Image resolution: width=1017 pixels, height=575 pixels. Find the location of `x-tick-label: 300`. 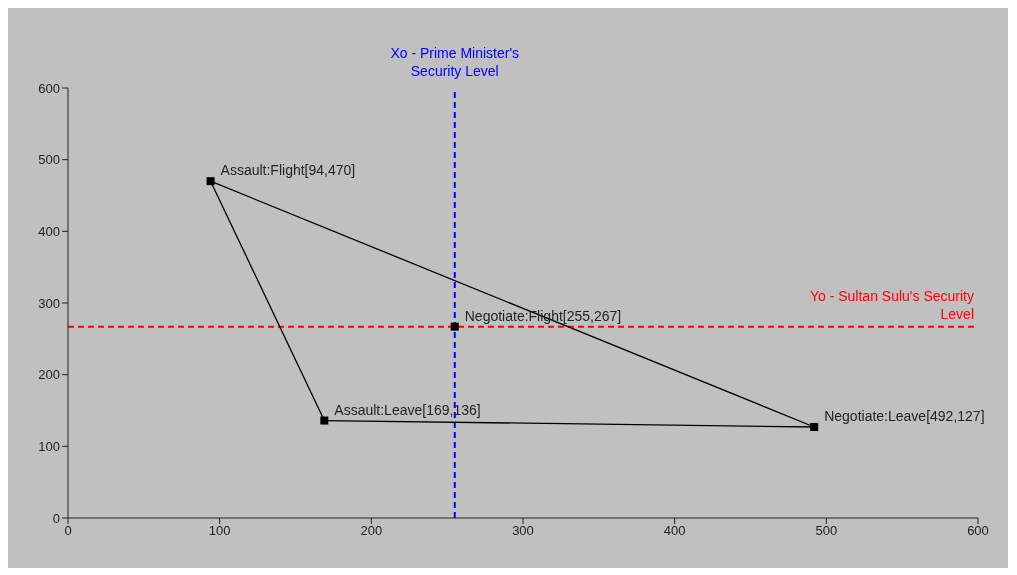

x-tick-label: 300 is located at coordinates (523, 531).